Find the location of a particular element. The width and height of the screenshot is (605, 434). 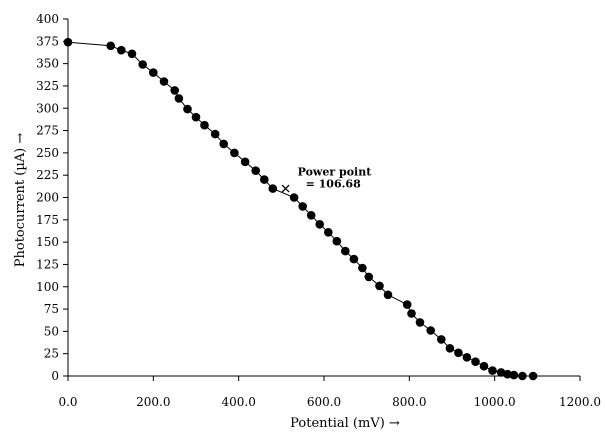

x-tick-label: 800.0 is located at coordinates (409, 402).